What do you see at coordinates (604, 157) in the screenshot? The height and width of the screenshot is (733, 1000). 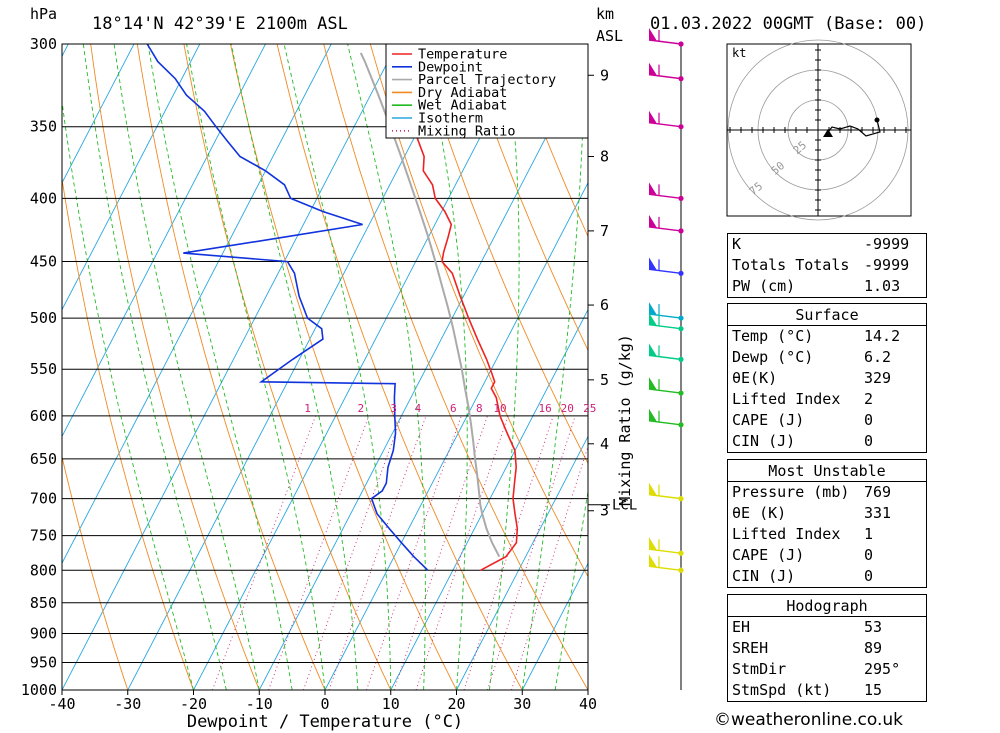 I see `km-tick-label: 8` at bounding box center [604, 157].